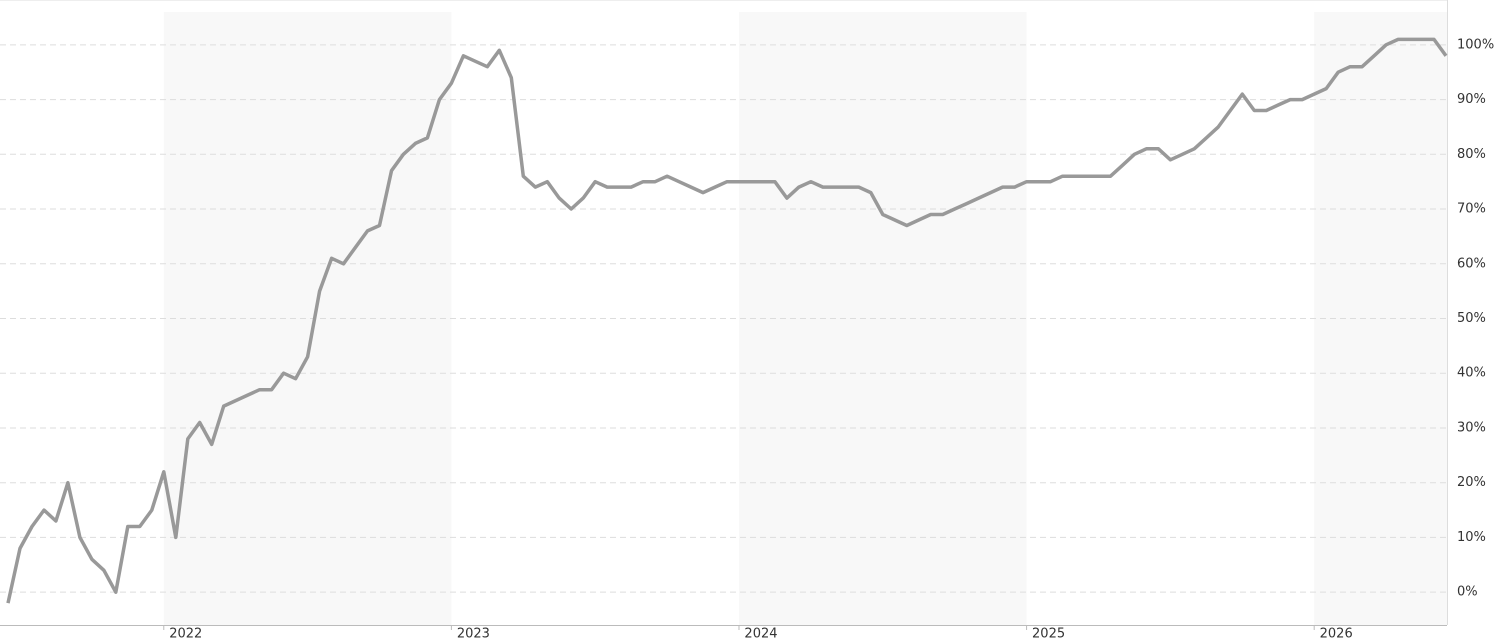 Image resolution: width=1511 pixels, height=642 pixels. What do you see at coordinates (1467, 592) in the screenshot?
I see `y-tick-label: 0%` at bounding box center [1467, 592].